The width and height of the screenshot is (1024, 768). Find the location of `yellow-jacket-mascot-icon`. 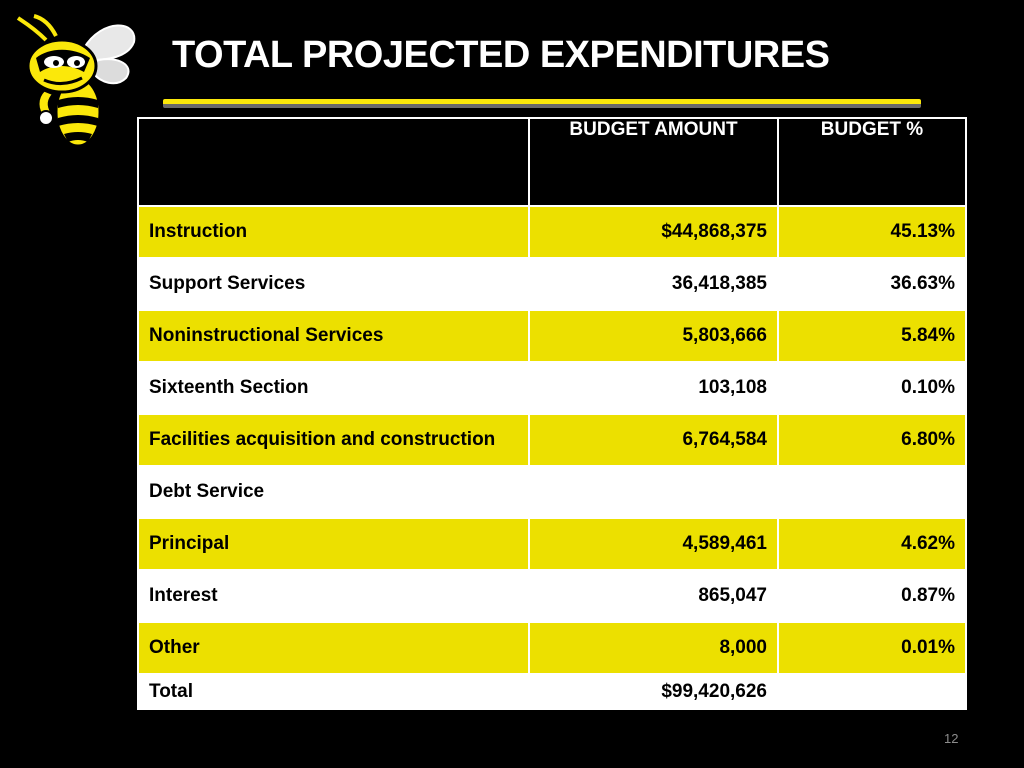

yellow-jacket-mascot-icon is located at coordinates (76, 82).